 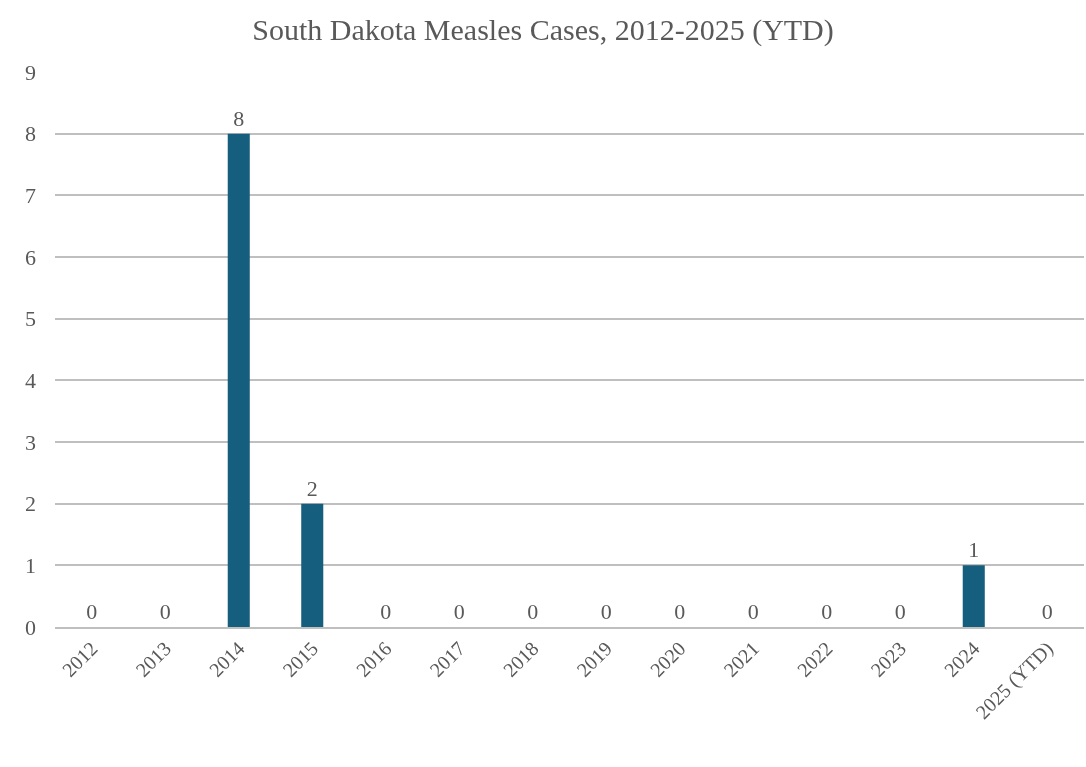 What do you see at coordinates (30, 319) in the screenshot?
I see `y-tick-label: 5` at bounding box center [30, 319].